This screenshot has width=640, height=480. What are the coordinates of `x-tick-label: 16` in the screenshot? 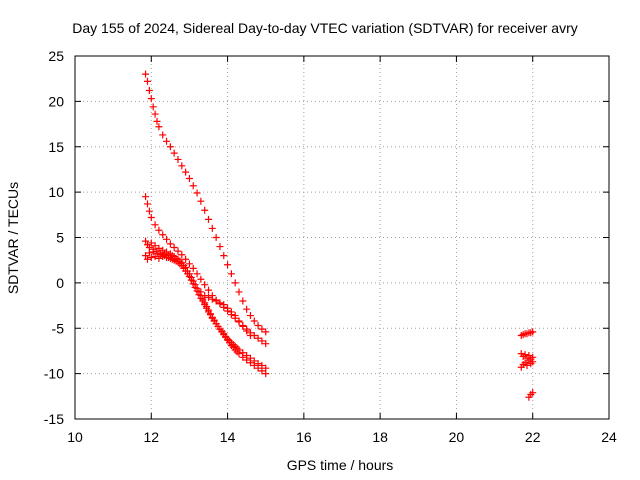 It's located at (304, 437).